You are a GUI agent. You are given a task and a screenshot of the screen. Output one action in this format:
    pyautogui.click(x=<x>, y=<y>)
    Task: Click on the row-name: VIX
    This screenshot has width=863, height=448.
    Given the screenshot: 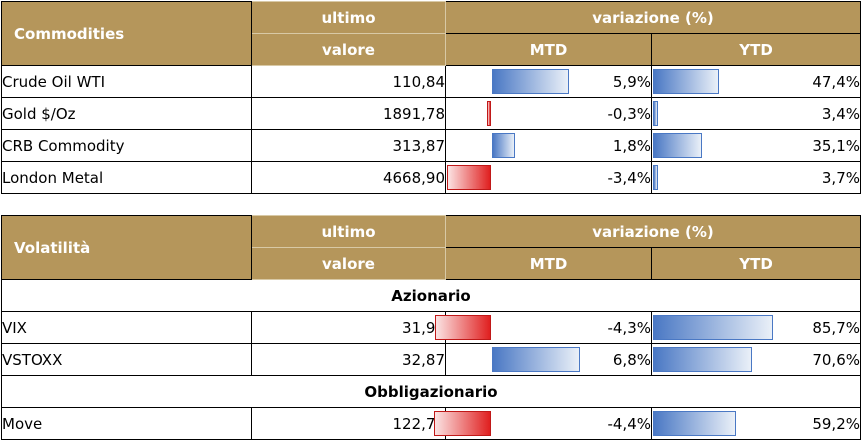 What is the action you would take?
    pyautogui.click(x=126, y=327)
    